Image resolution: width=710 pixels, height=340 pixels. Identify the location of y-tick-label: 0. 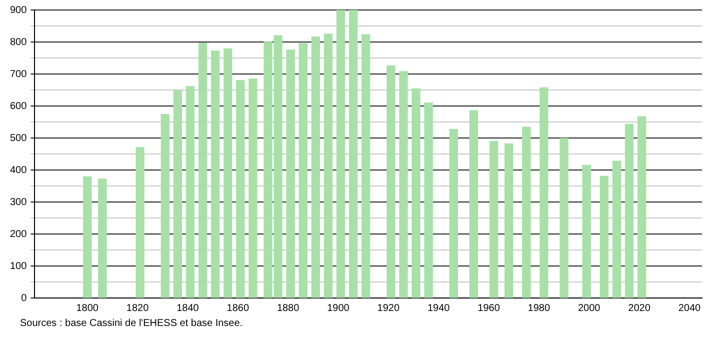
(24, 298).